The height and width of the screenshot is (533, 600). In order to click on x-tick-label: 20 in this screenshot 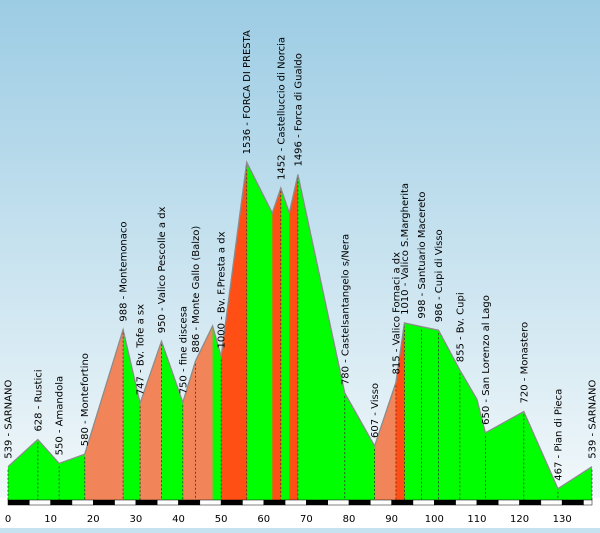, I will do `click(93, 519)`.